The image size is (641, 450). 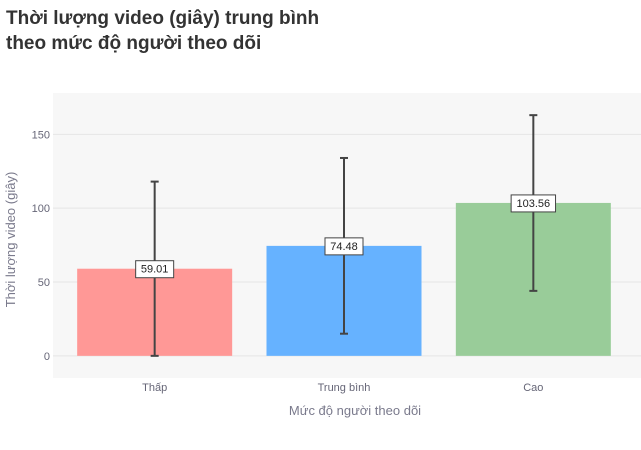 I want to click on chart-title-line-1: Thời lượng video (giây) trung bình, so click(x=163, y=18).